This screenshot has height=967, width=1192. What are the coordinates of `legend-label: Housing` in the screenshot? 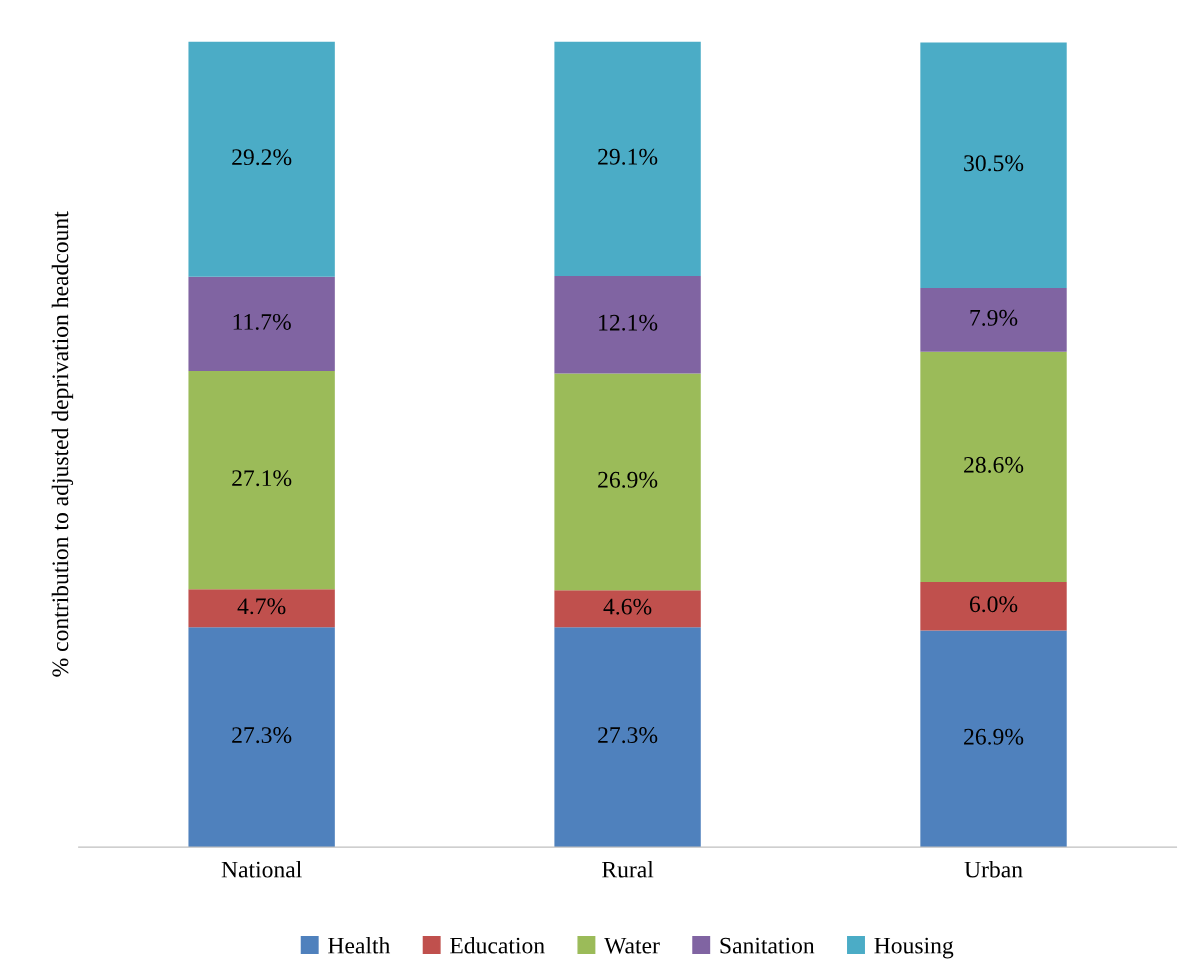 It's located at (914, 948).